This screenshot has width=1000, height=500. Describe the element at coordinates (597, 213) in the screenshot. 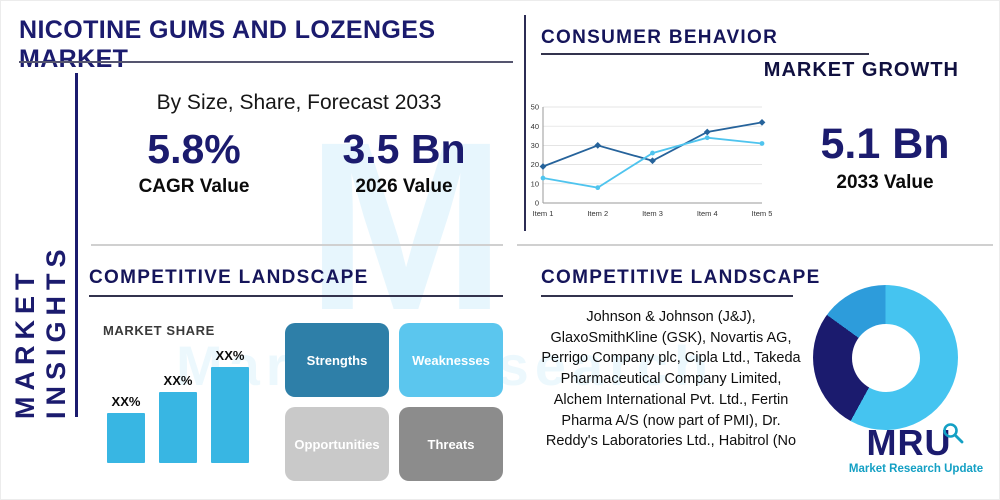

I see `svg-text: Item 2` at that location.